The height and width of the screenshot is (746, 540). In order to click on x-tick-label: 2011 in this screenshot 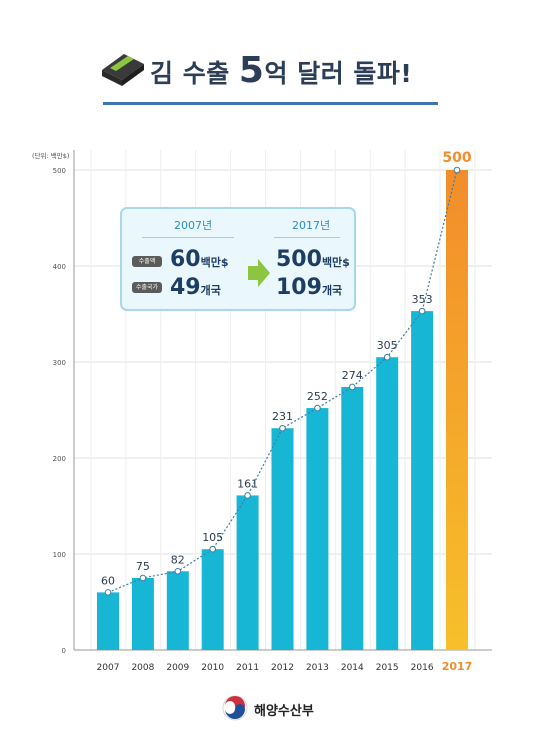, I will do `click(247, 668)`.